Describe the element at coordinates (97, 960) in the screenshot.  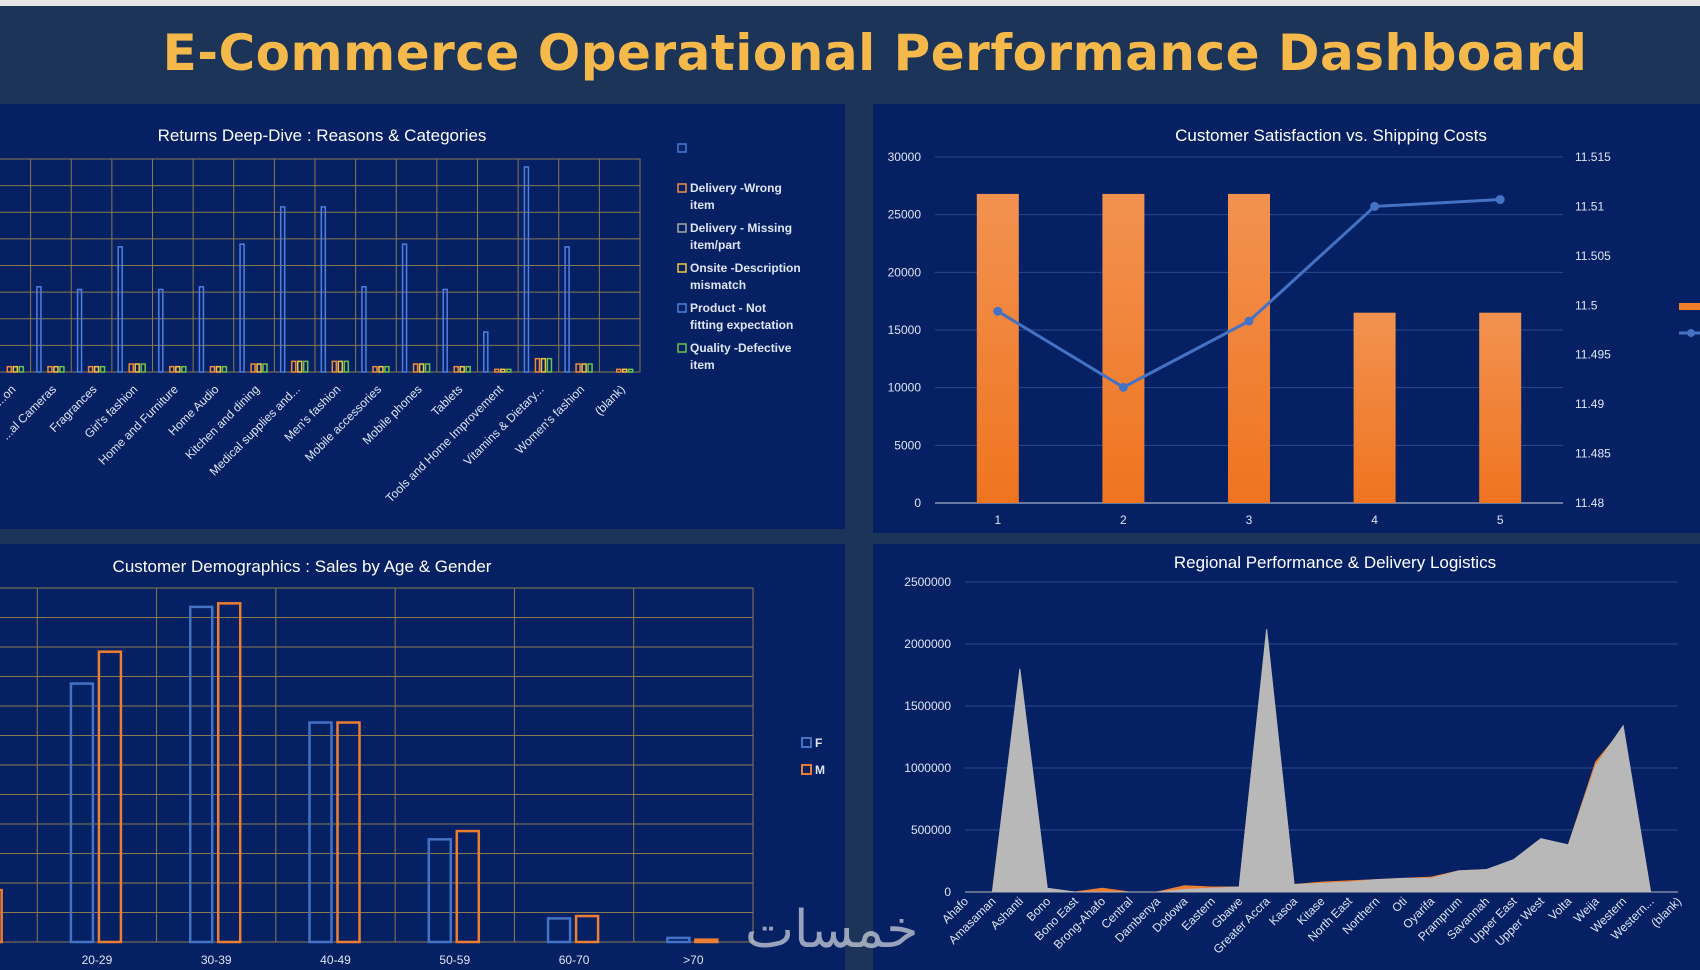
I see `demo-x-tick-label: 20-29` at that location.